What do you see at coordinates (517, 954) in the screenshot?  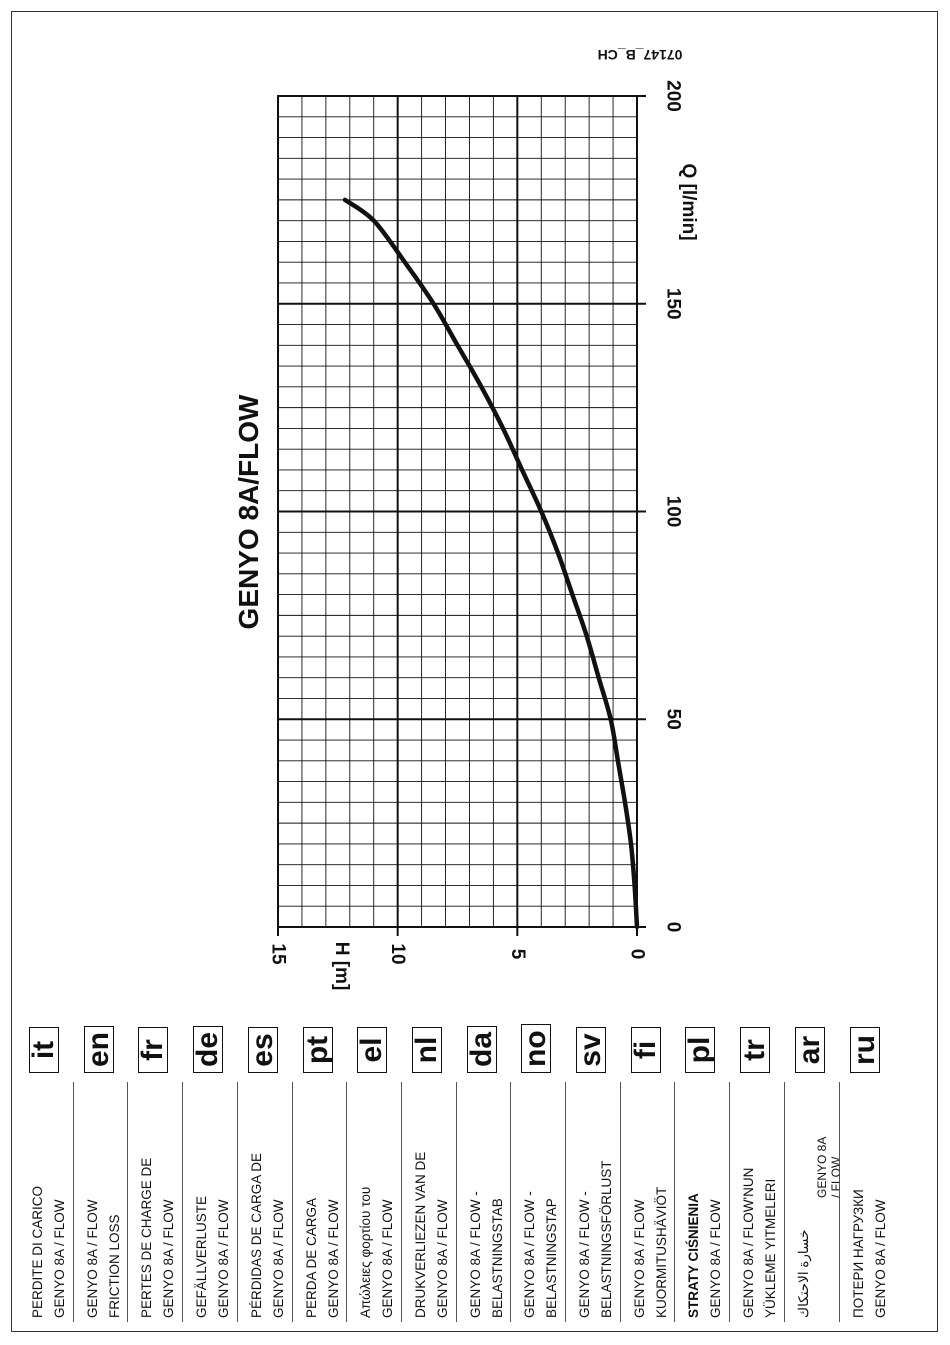 I see `y-tick-label: 5` at bounding box center [517, 954].